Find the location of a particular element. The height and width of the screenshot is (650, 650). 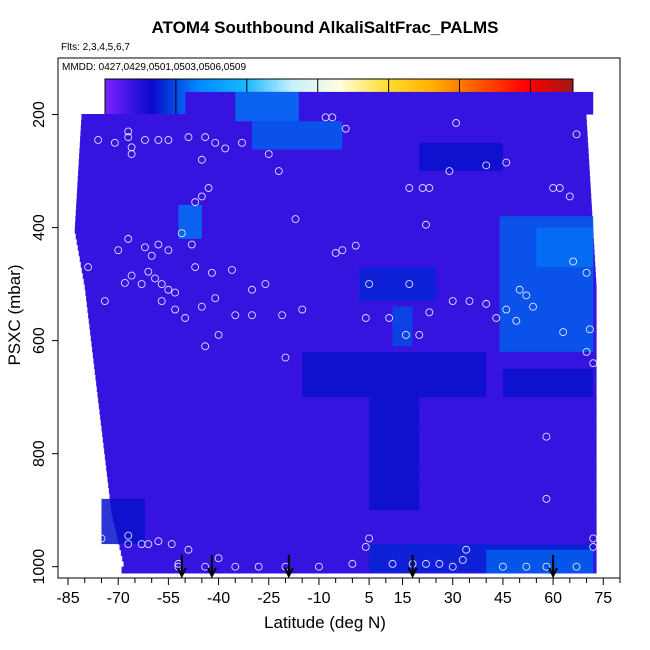

chart-title: ATOM4 Southbound AlkaliSaltFrac_PALMS is located at coordinates (325, 27).